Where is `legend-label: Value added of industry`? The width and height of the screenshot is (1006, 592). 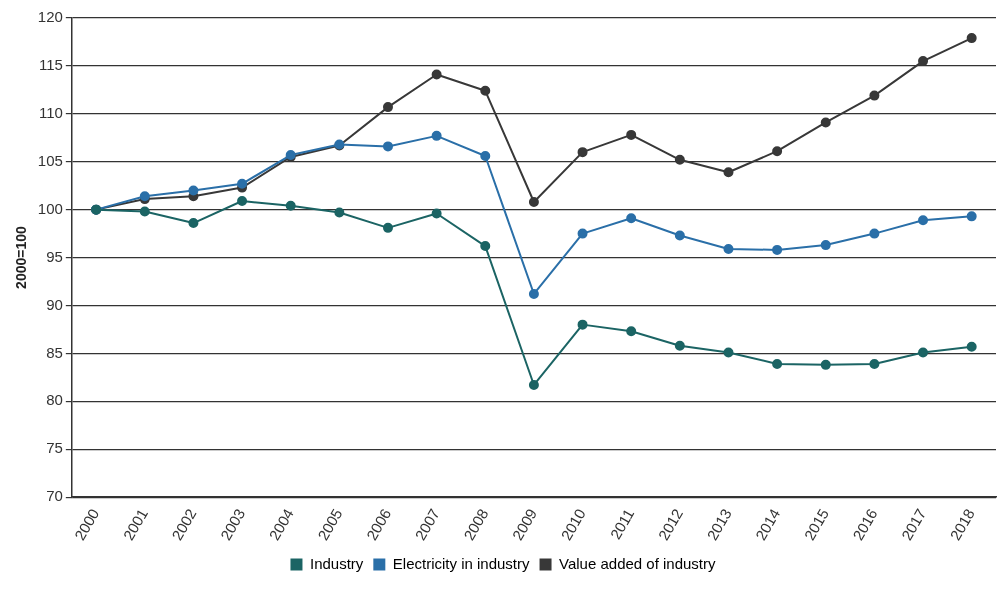
legend-label: Value added of industry is located at coordinates (638, 563).